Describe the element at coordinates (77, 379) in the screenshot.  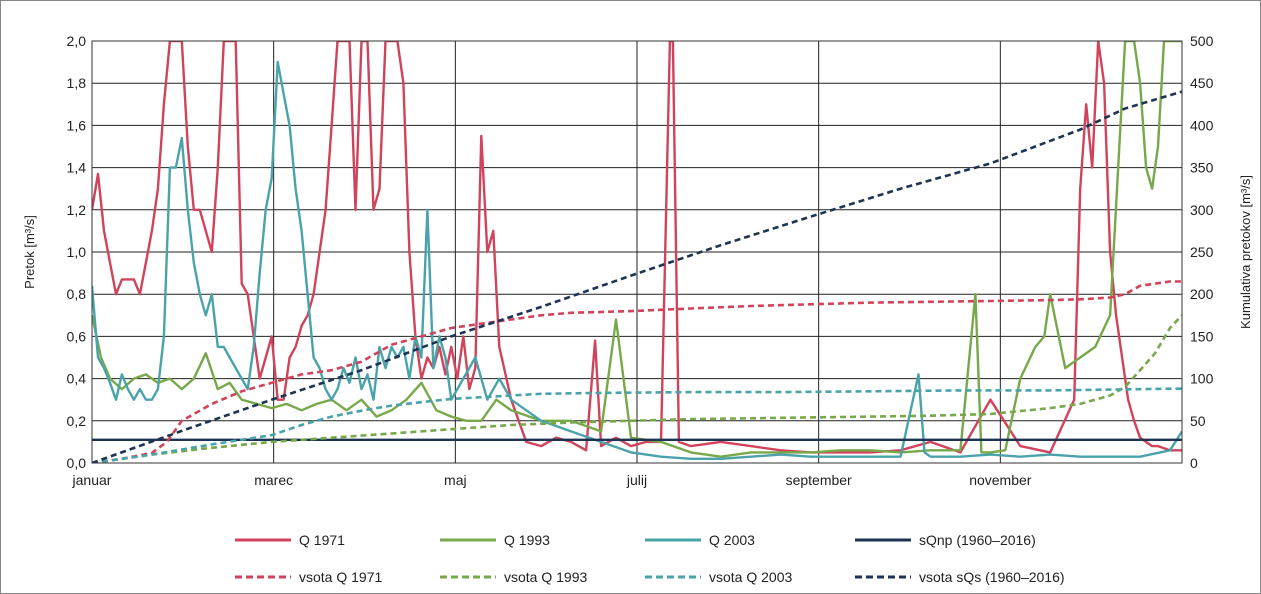
I see `left-tick-label: 0,4` at that location.